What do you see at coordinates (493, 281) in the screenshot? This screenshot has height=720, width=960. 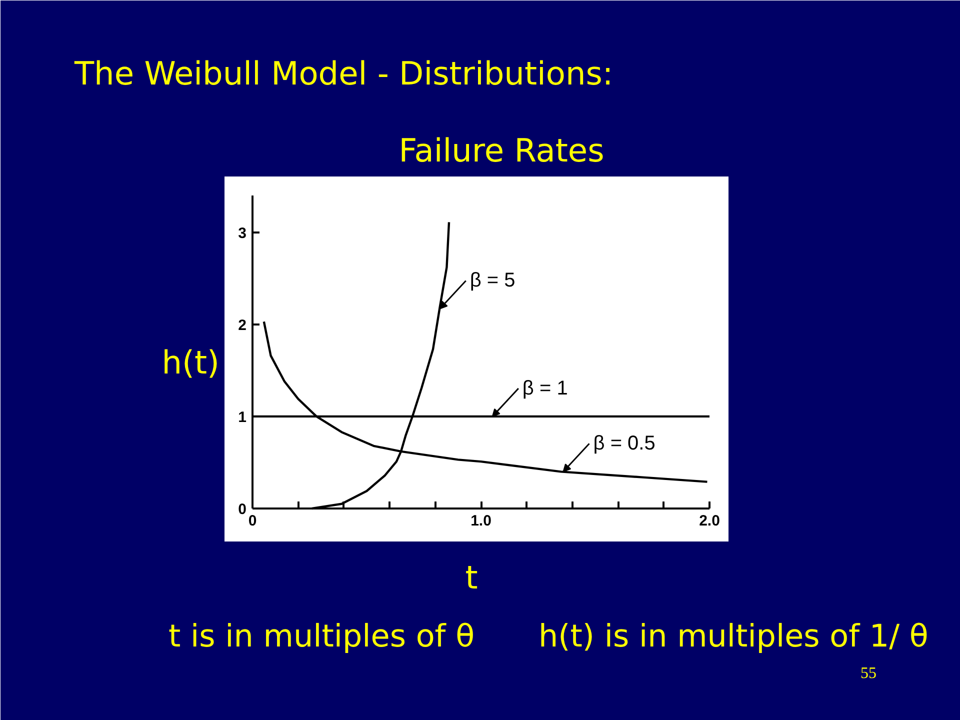 I see `annotation: β = 5` at bounding box center [493, 281].